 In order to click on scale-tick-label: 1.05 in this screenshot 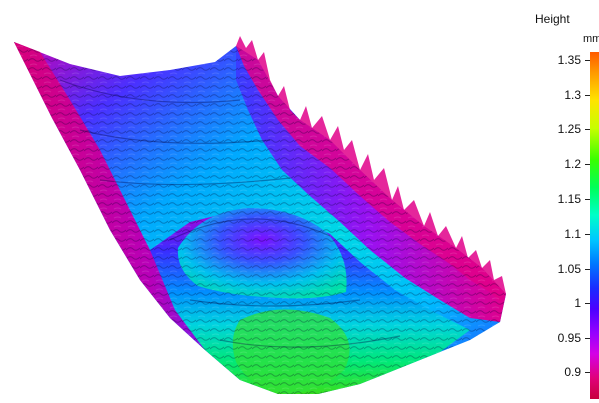, I will do `click(569, 269)`.